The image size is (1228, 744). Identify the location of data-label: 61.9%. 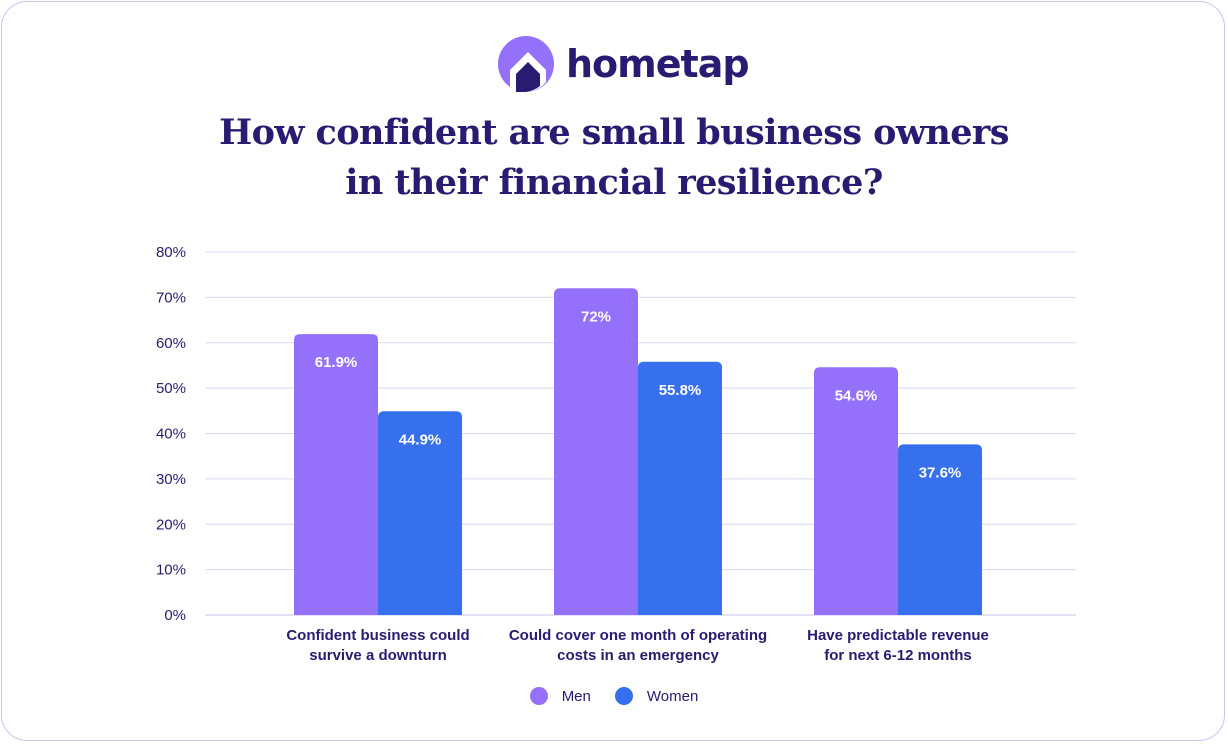
(336, 362).